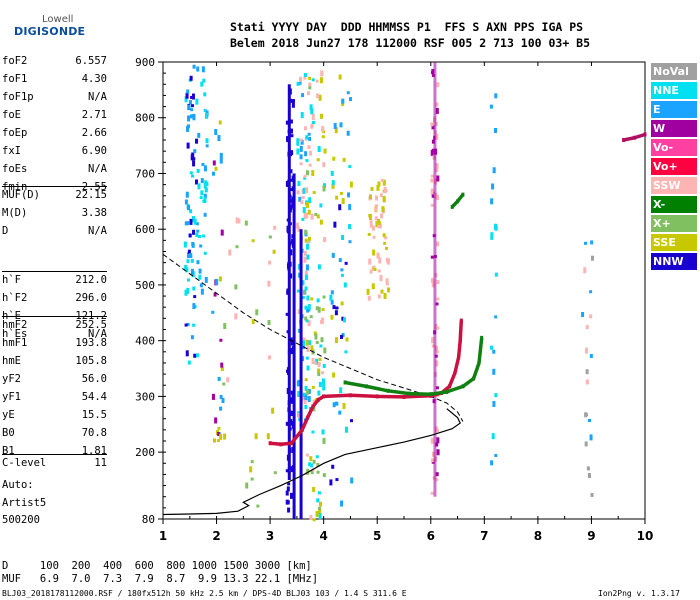 The height and width of the screenshot is (600, 700). I want to click on param-row: B0 70.8, so click(54, 434).